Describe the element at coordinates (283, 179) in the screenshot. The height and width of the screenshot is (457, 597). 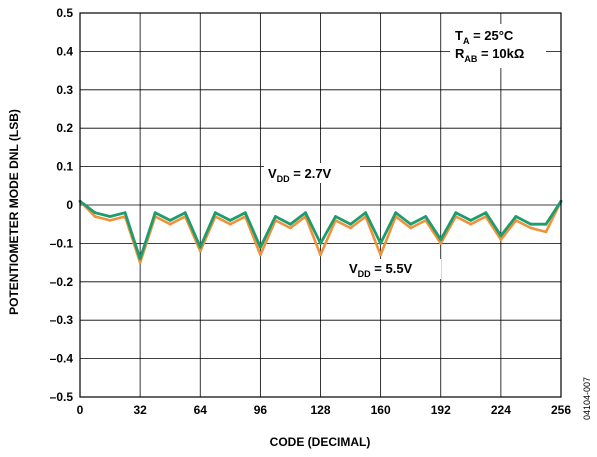
I see `annotation-vdd-2v7-sub: DD` at that location.